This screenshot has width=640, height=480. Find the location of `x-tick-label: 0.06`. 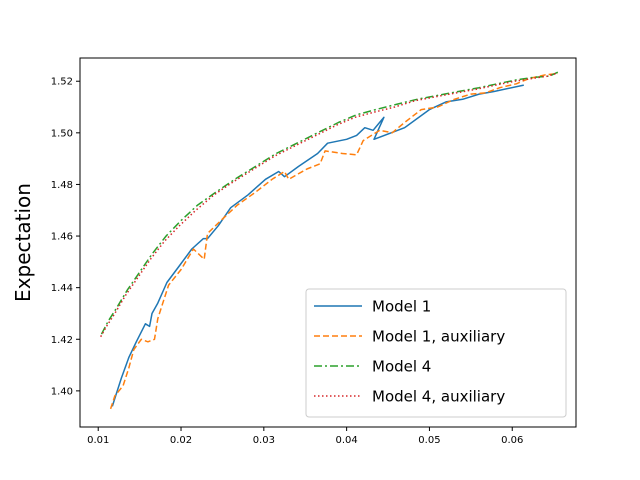

x-tick-label: 0.06 is located at coordinates (512, 440).